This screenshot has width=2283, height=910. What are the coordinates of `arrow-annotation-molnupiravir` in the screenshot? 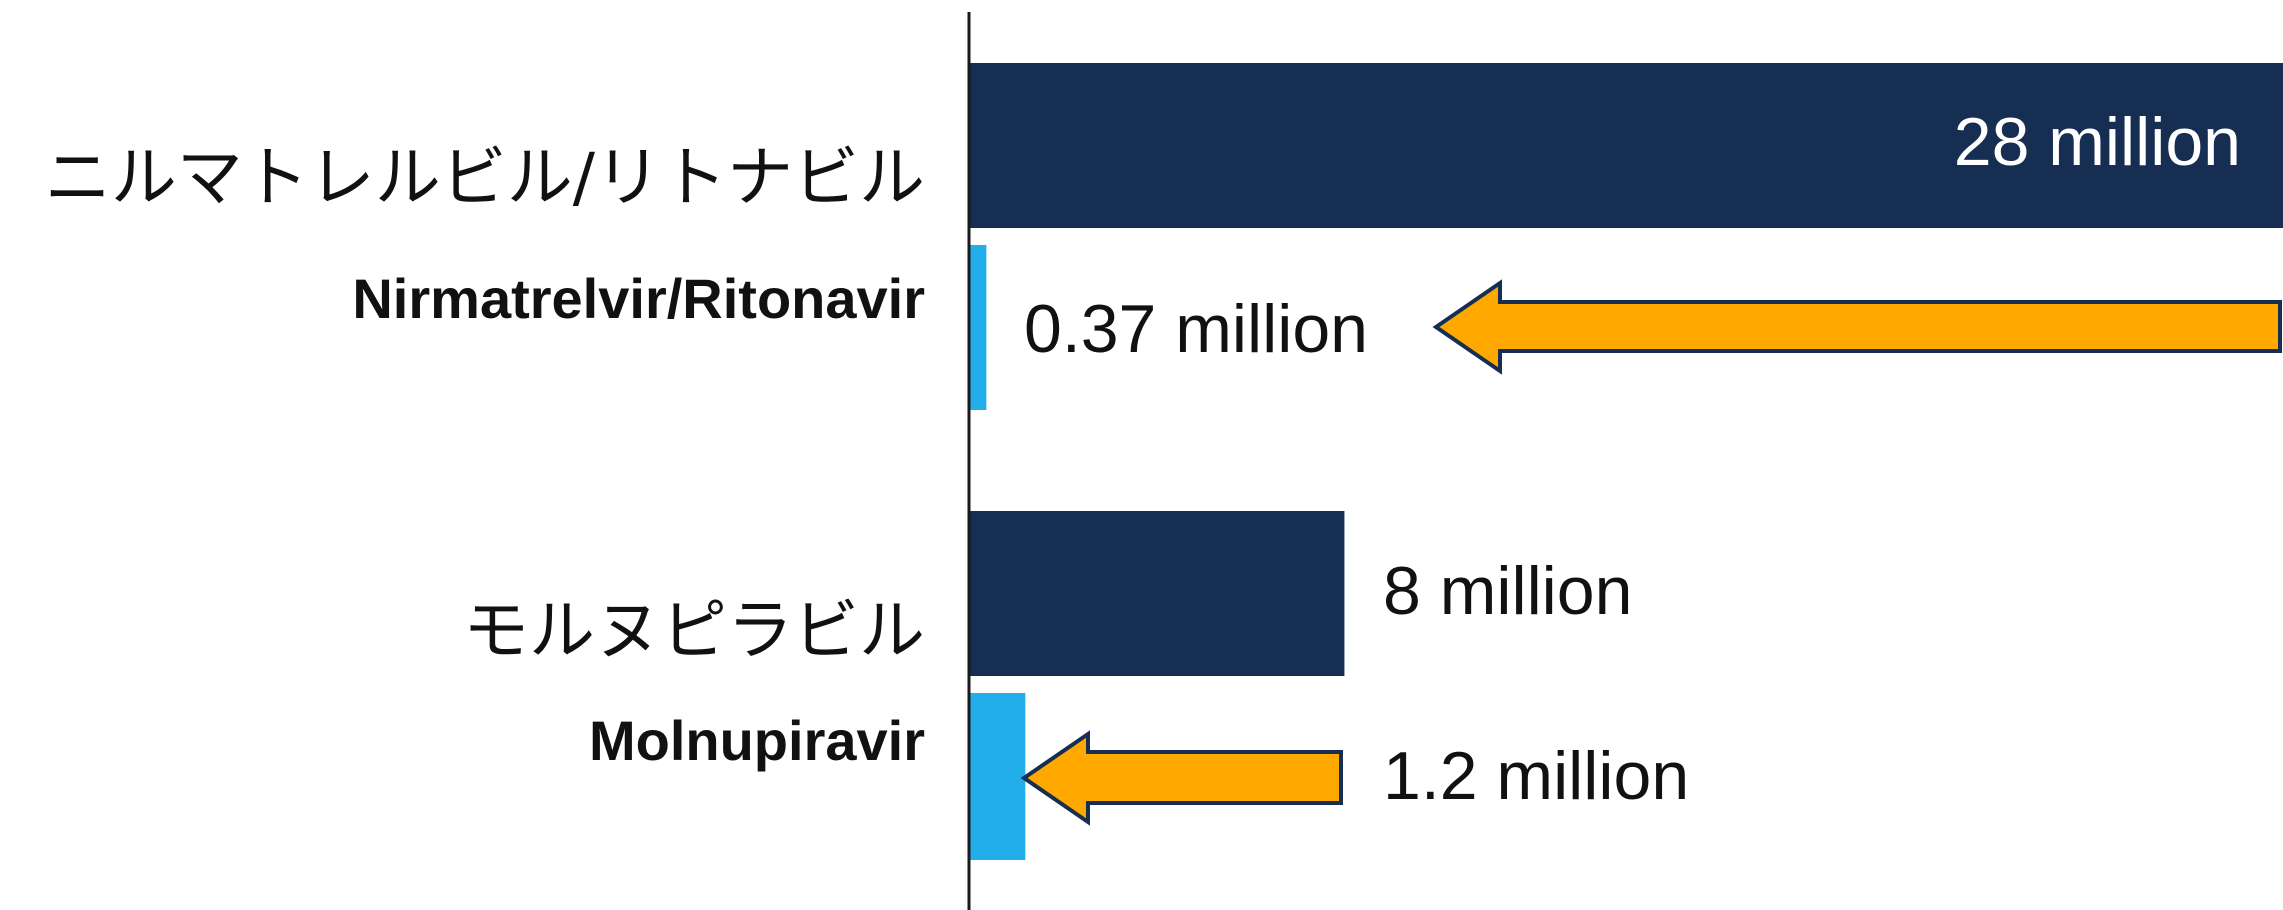 It's located at (1181, 778).